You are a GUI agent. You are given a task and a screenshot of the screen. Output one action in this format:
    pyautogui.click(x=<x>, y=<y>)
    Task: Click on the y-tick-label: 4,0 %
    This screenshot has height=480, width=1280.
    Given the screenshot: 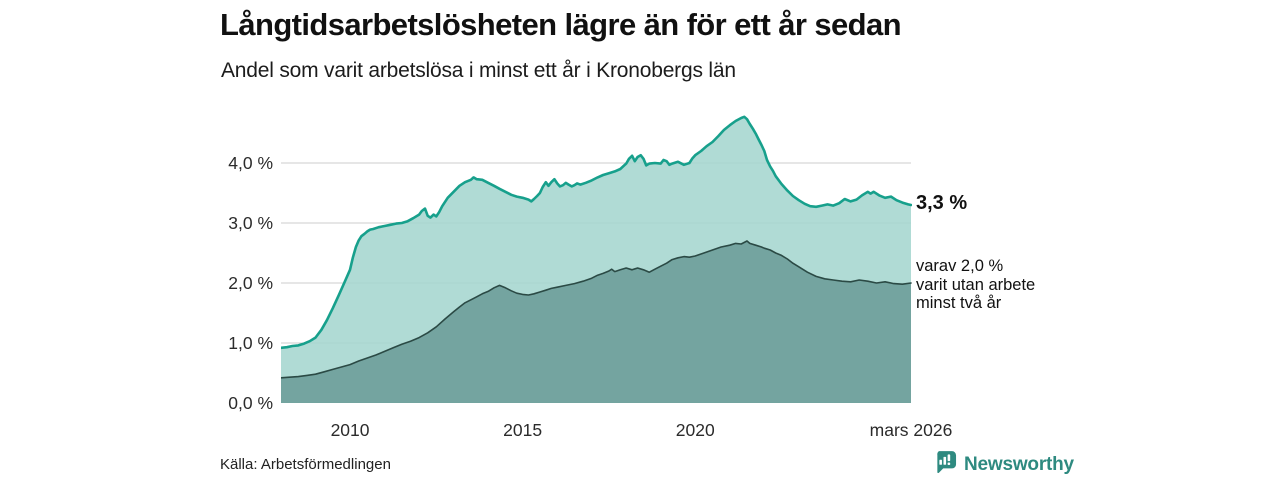 What is the action you would take?
    pyautogui.click(x=250, y=163)
    